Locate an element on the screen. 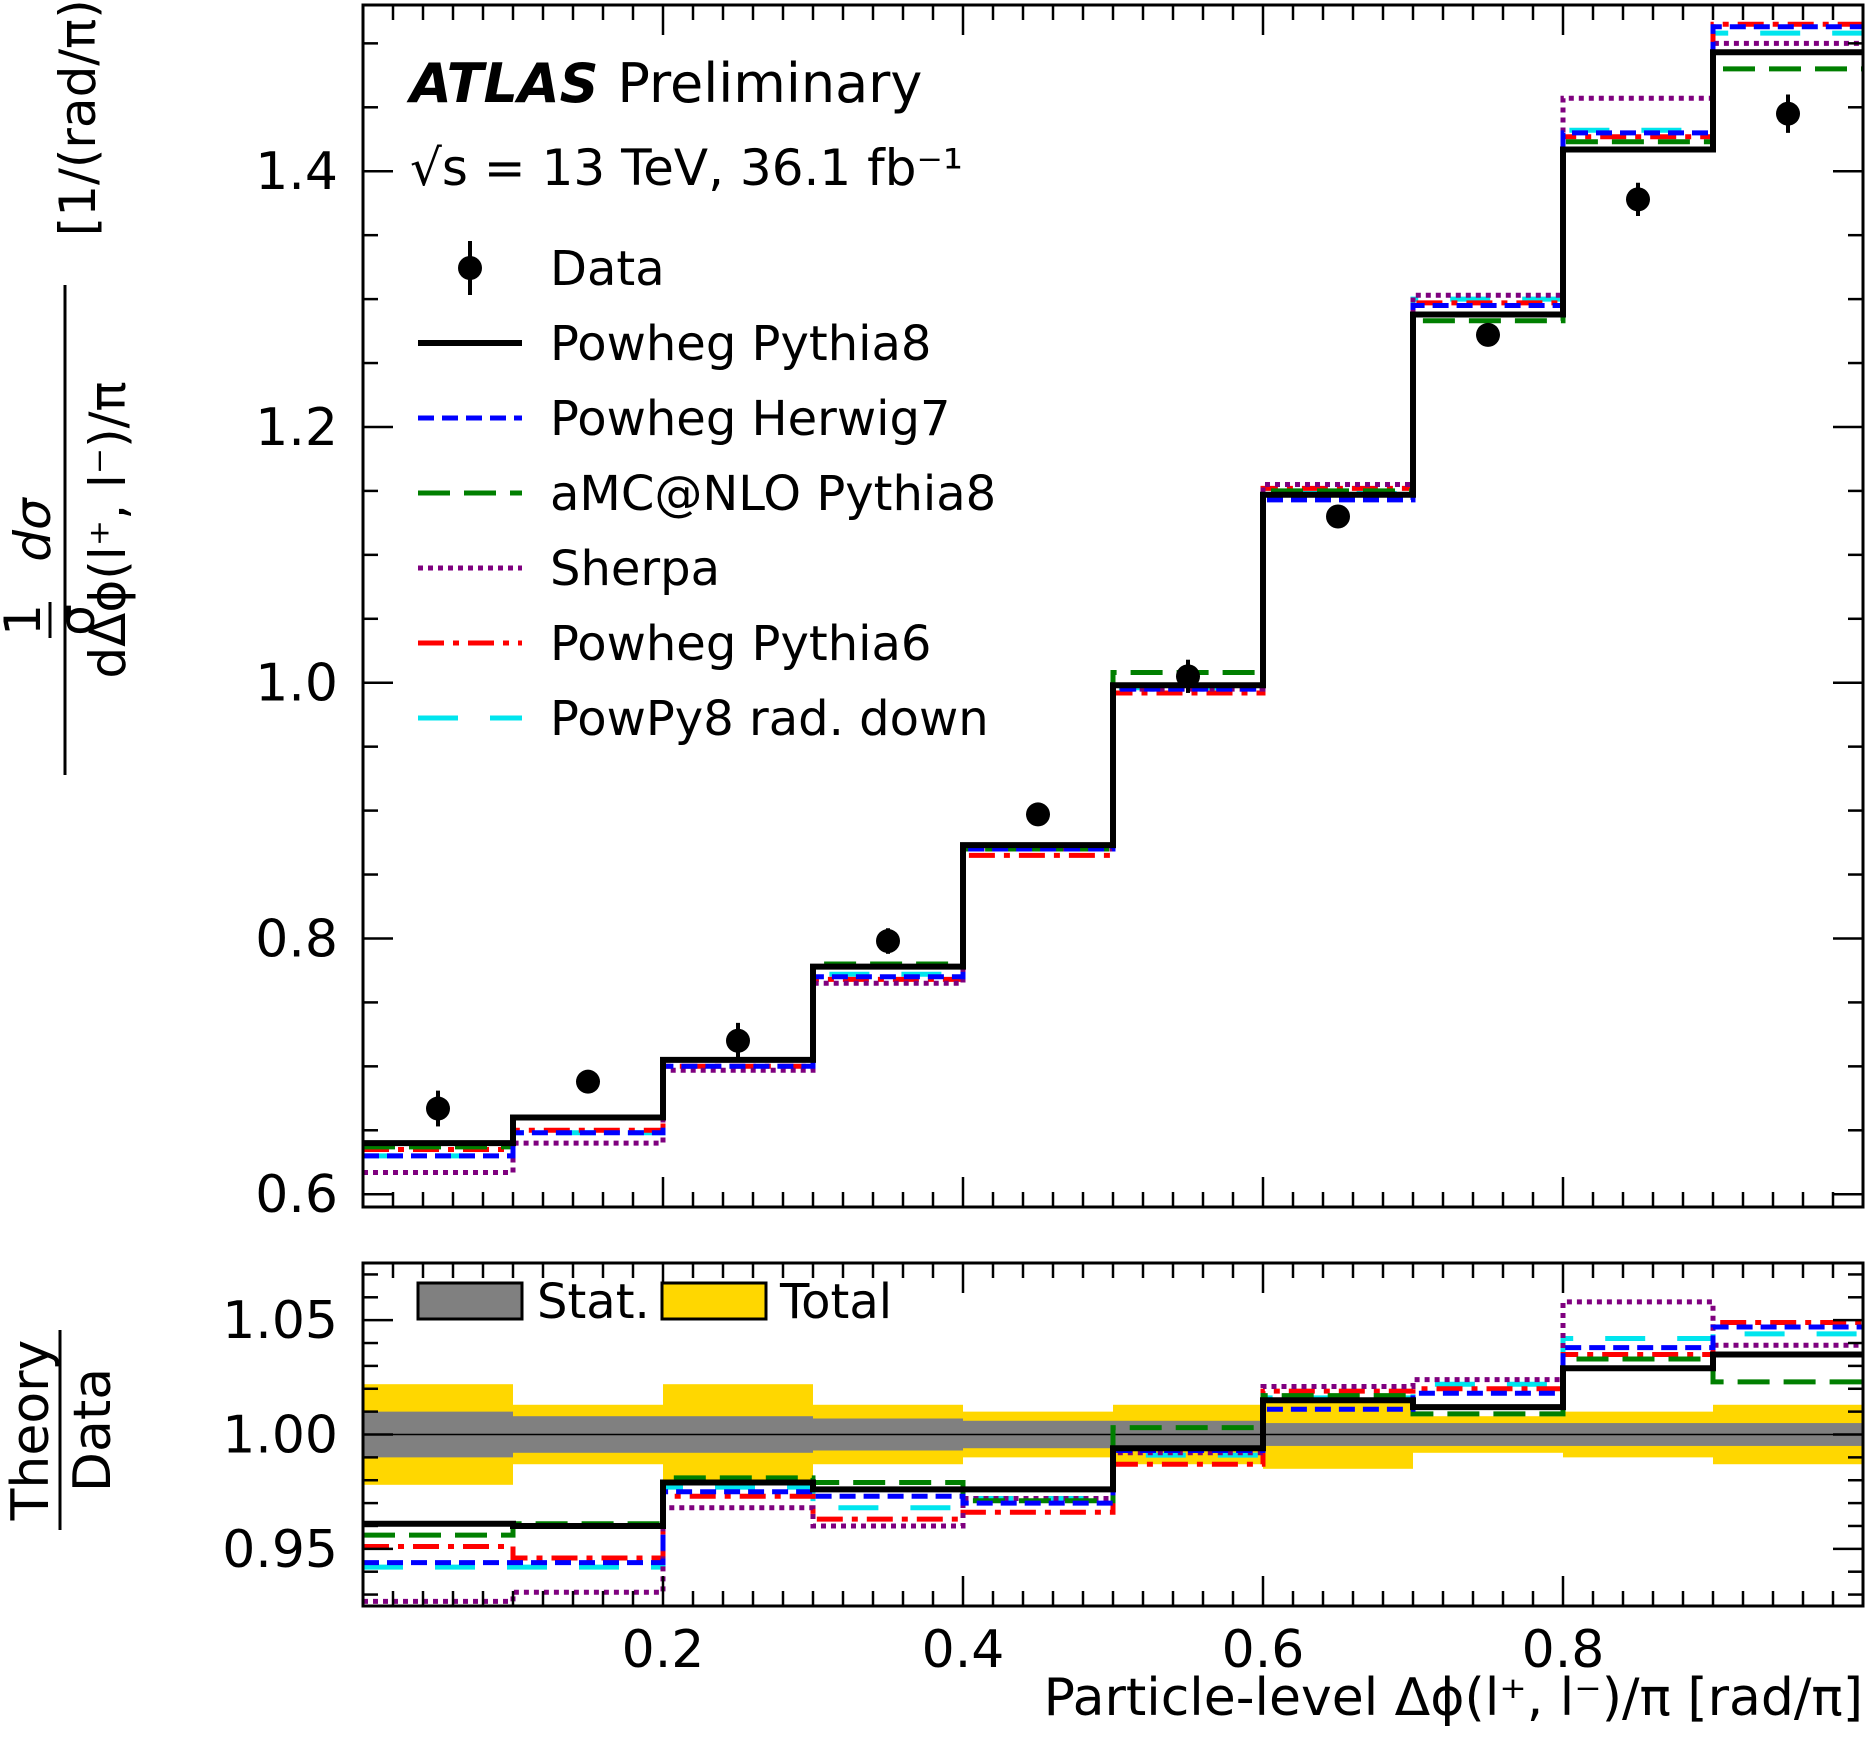 The width and height of the screenshot is (1869, 1760). legend-data-marker is located at coordinates (470, 268).